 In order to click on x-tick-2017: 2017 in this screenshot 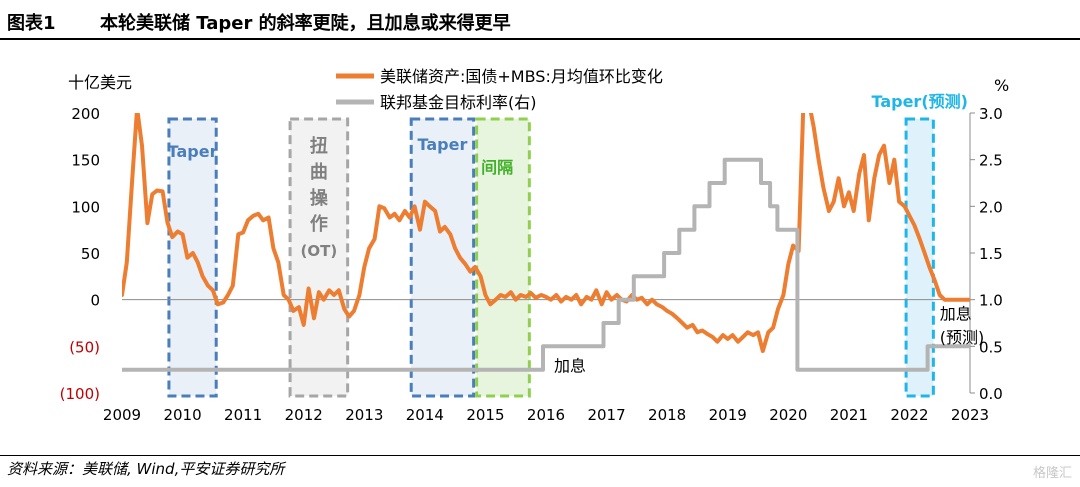, I will do `click(606, 415)`.